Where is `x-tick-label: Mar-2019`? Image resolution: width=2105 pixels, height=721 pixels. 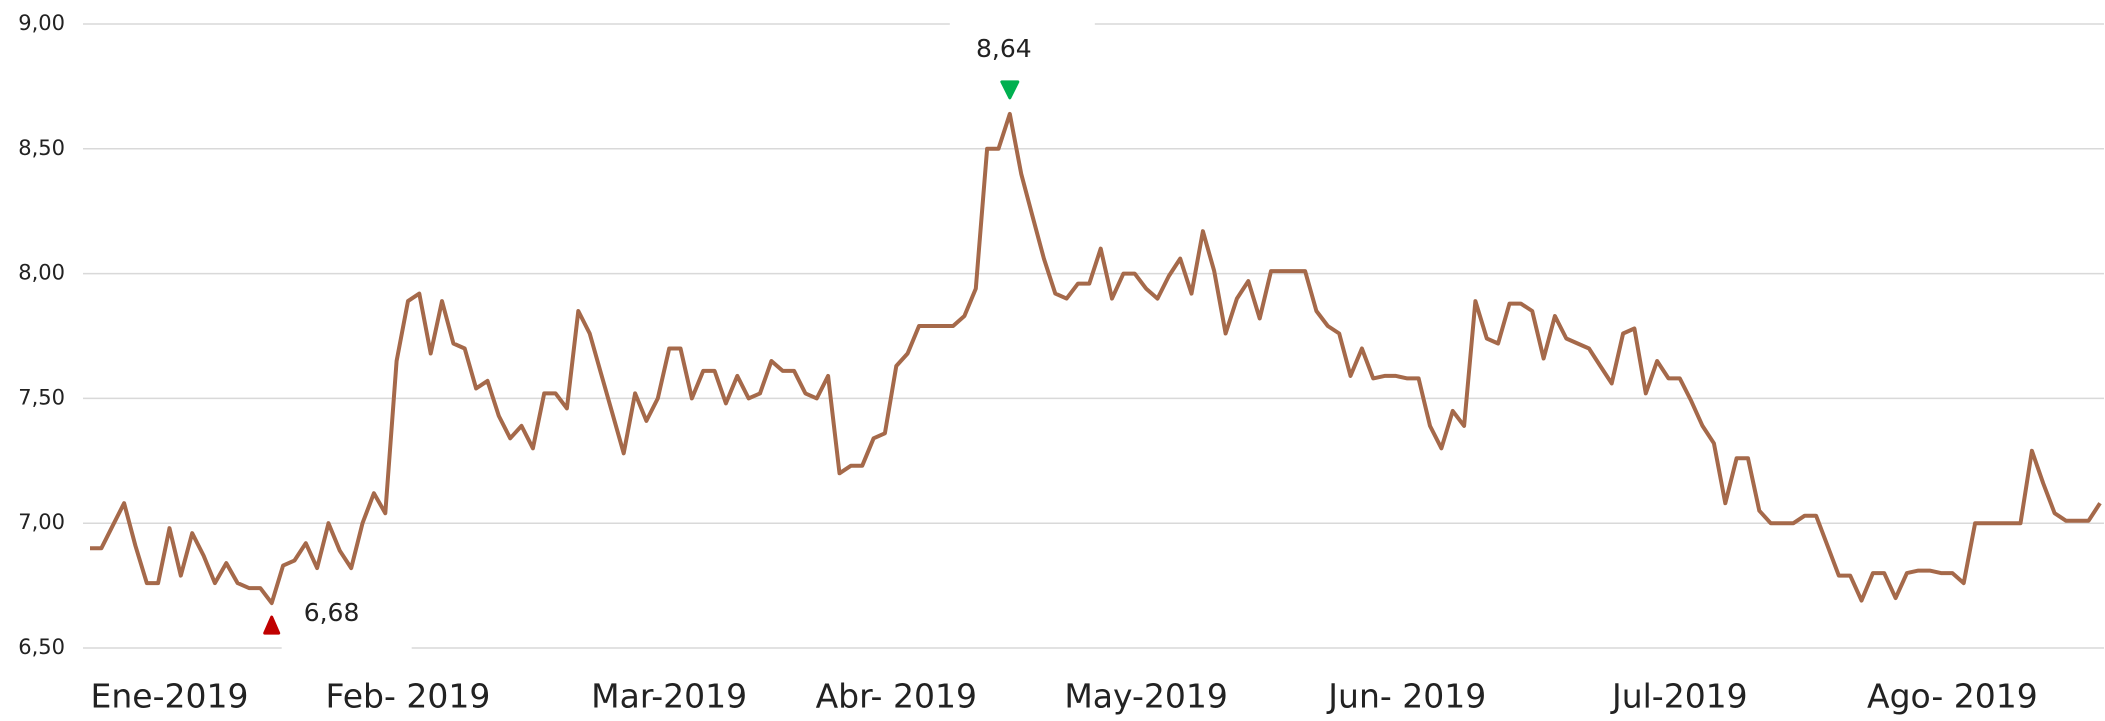
x-tick-label: Mar-2019 is located at coordinates (669, 696).